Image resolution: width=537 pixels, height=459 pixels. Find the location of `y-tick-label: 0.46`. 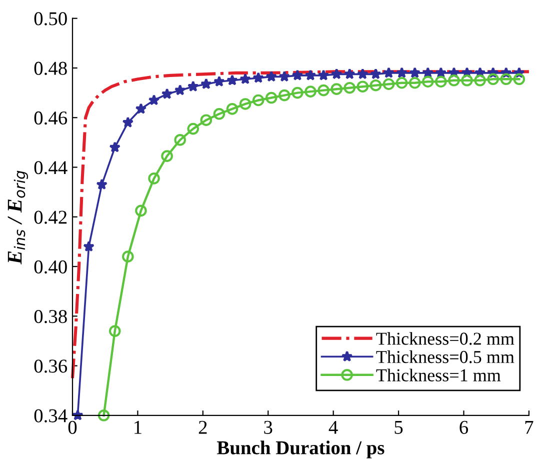

y-tick-label: 0.46 is located at coordinates (51, 118).